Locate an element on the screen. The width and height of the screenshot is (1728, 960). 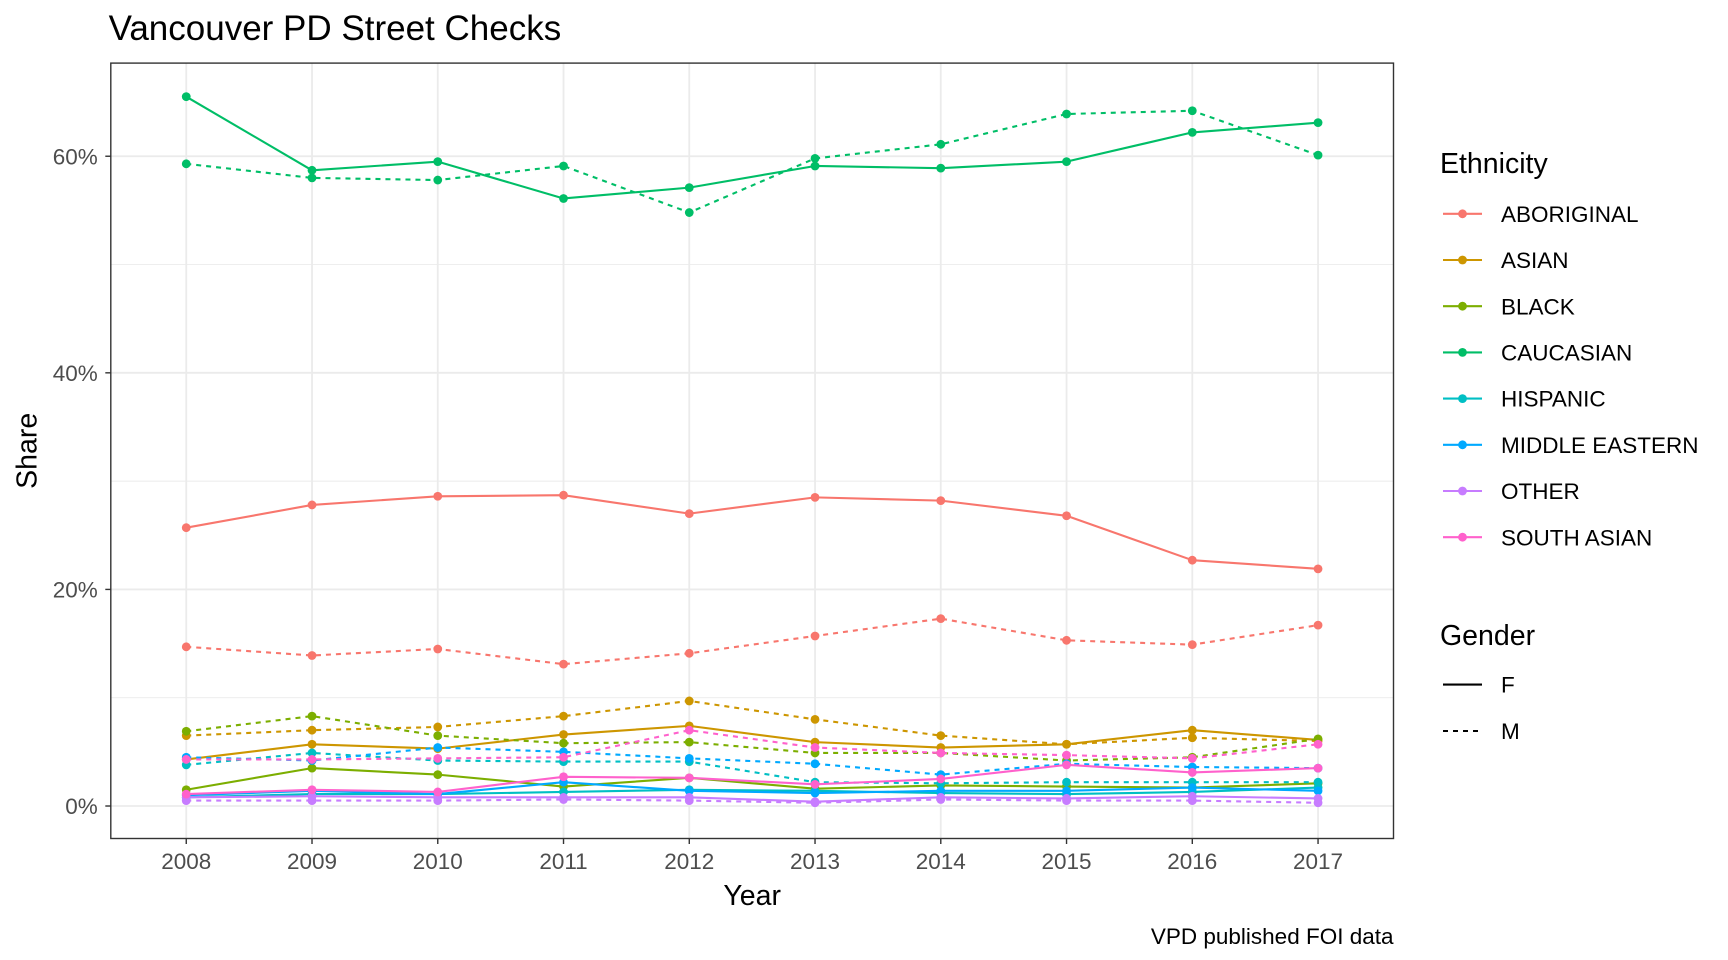
legend-label-asian: ASIAN is located at coordinates (1535, 260).